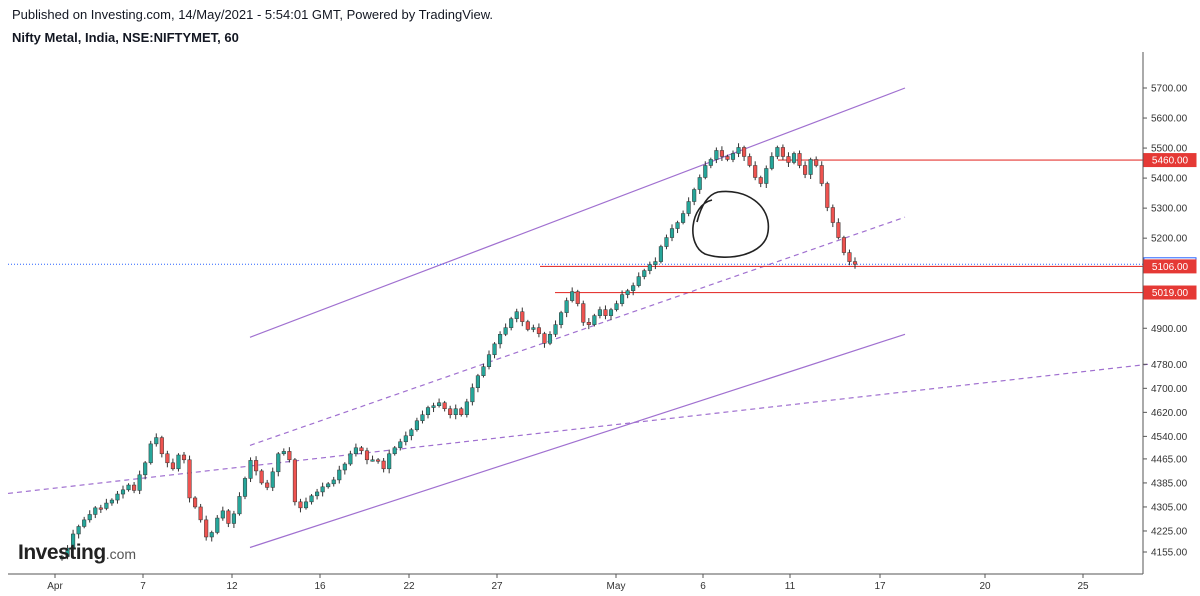  What do you see at coordinates (1169, 365) in the screenshot?
I see `y-tick-label: 4780.00` at bounding box center [1169, 365].